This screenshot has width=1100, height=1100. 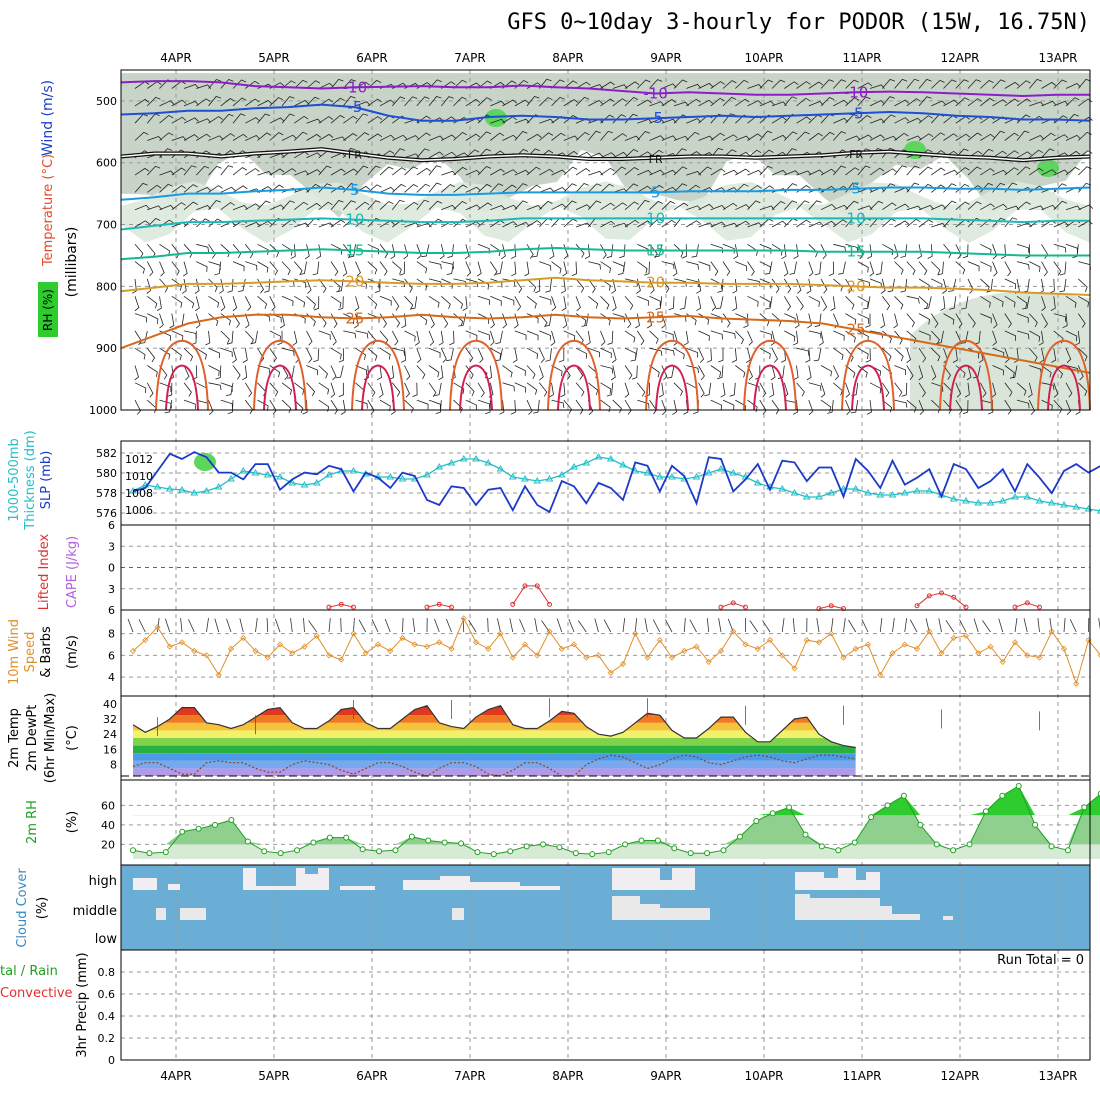 What do you see at coordinates (605, 253) in the screenshot?
I see `temperature-contour` at bounding box center [605, 253].